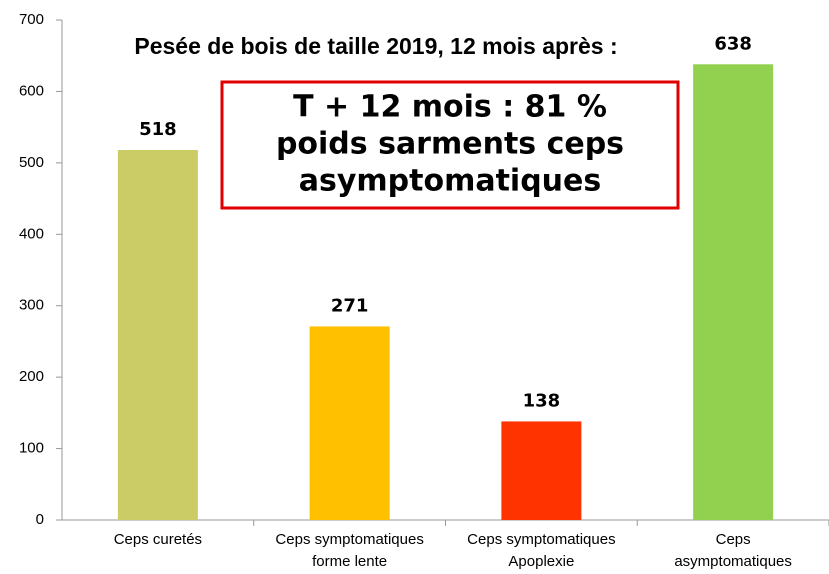  Describe the element at coordinates (733, 43) in the screenshot. I see `value-label: 638` at that location.